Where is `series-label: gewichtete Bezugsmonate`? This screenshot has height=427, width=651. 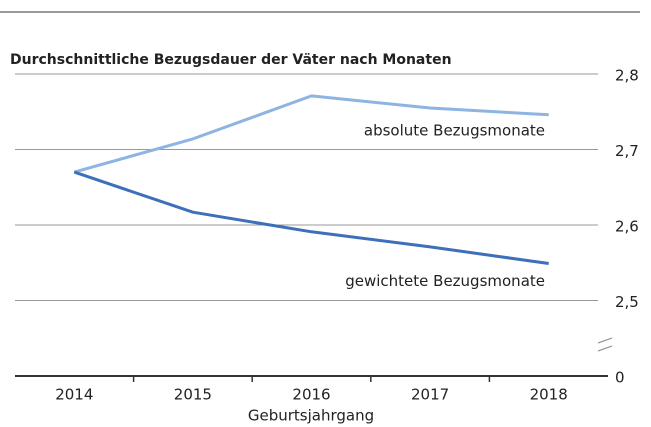 series-label: gewichtete Bezugsmonate is located at coordinates (445, 281).